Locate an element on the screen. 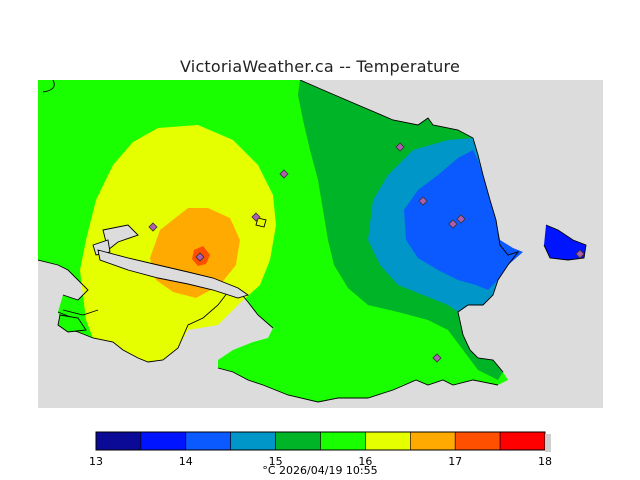 This screenshot has width=640, height=480. legend-tick-label: 14 is located at coordinates (185, 461).